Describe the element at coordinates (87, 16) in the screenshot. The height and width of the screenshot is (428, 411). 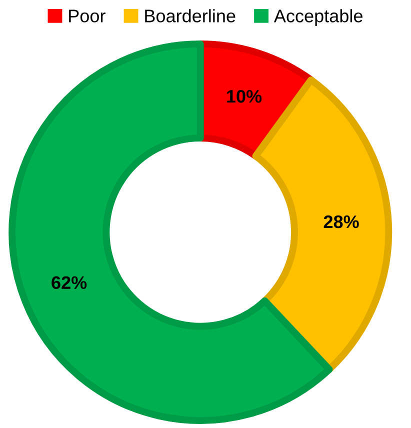
I see `legend-label: Poor` at that location.